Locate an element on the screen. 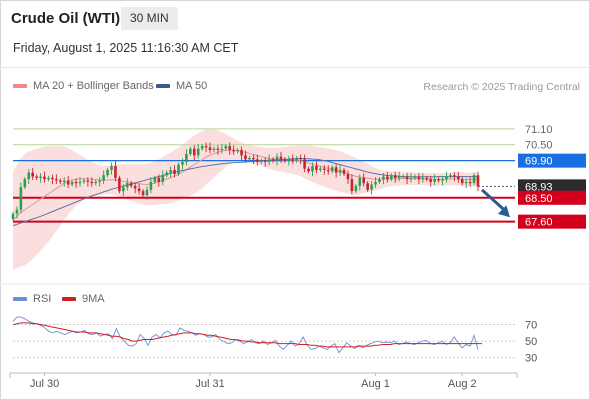  price-label-last: 68.93 is located at coordinates (552, 186).